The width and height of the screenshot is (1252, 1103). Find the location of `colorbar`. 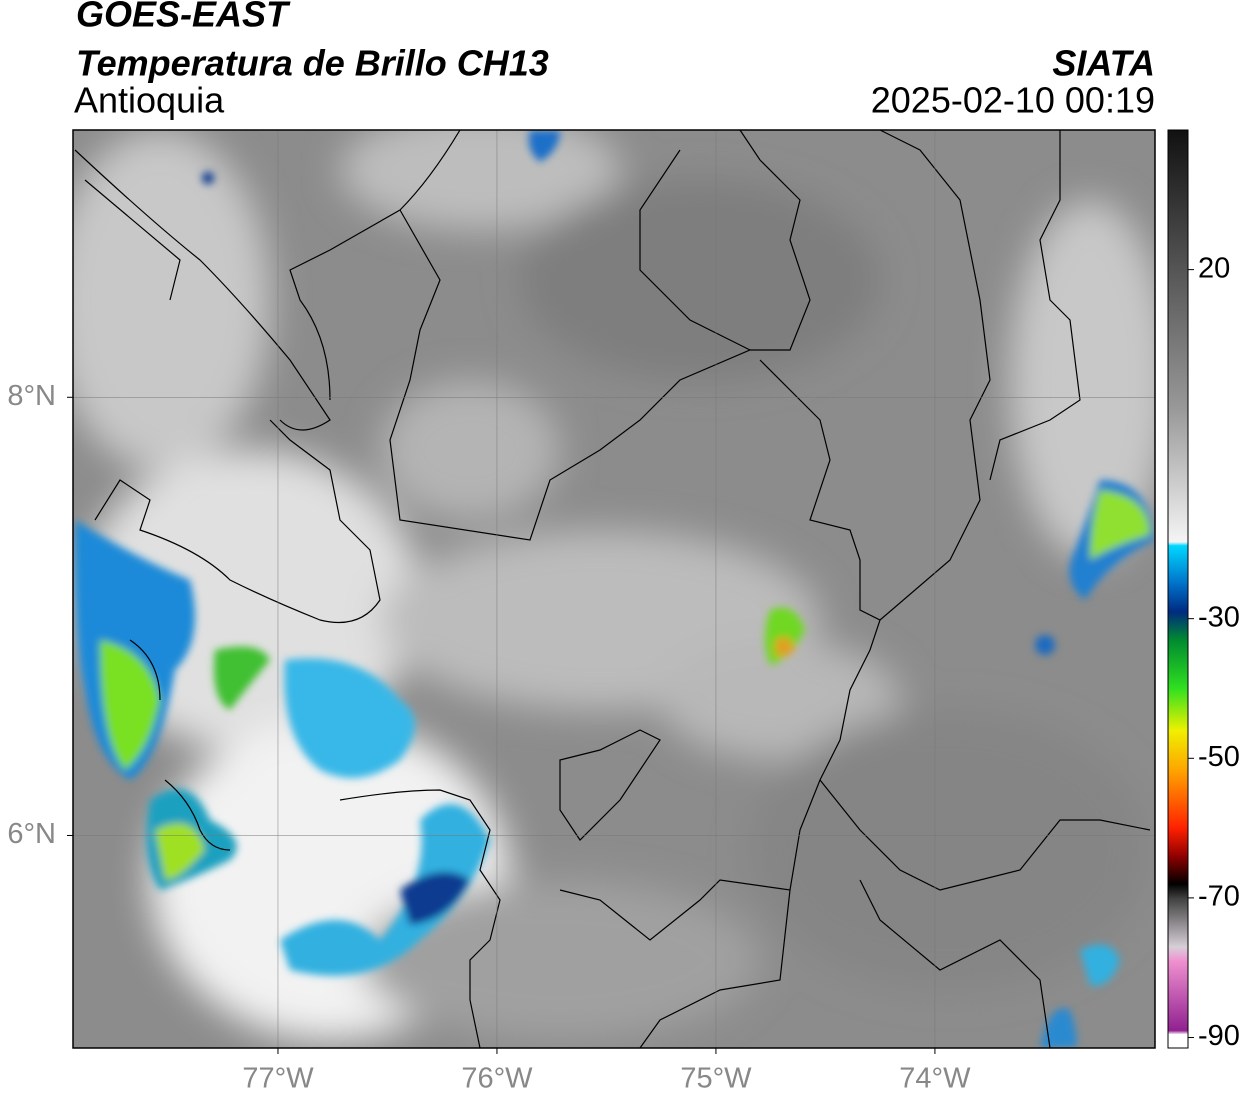

colorbar is located at coordinates (1178, 589).